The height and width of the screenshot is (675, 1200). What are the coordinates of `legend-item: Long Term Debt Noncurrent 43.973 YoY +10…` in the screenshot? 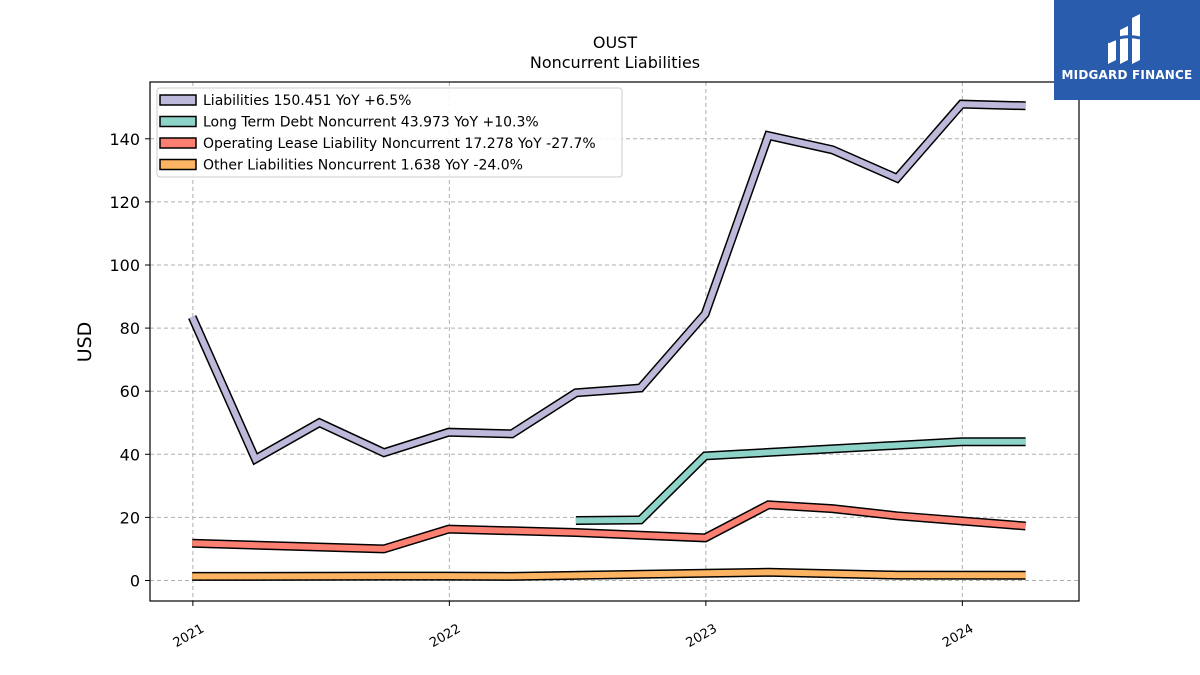 It's located at (349, 123).